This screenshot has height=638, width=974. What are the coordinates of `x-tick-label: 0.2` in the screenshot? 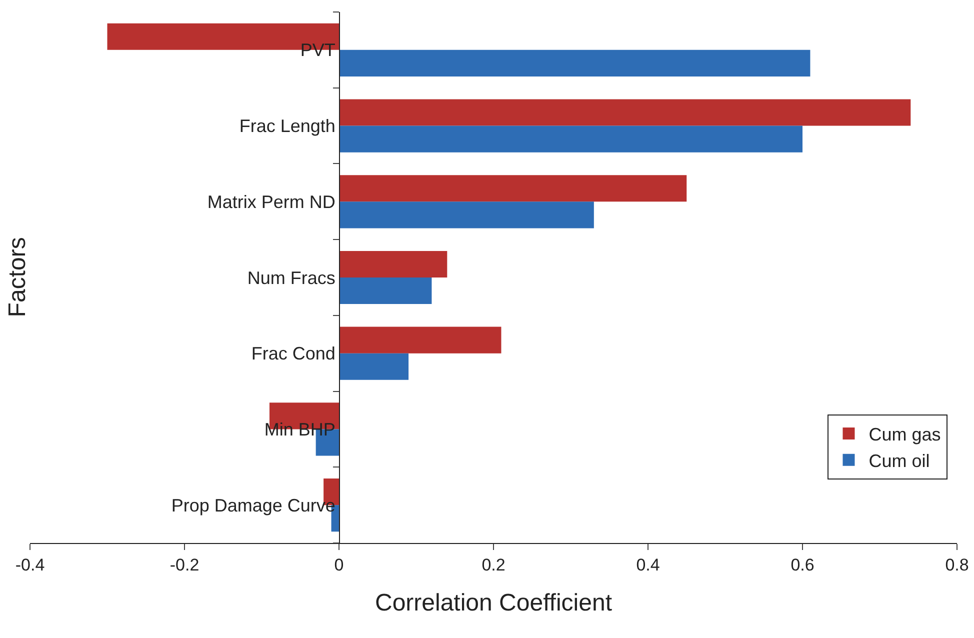 It's located at (494, 564).